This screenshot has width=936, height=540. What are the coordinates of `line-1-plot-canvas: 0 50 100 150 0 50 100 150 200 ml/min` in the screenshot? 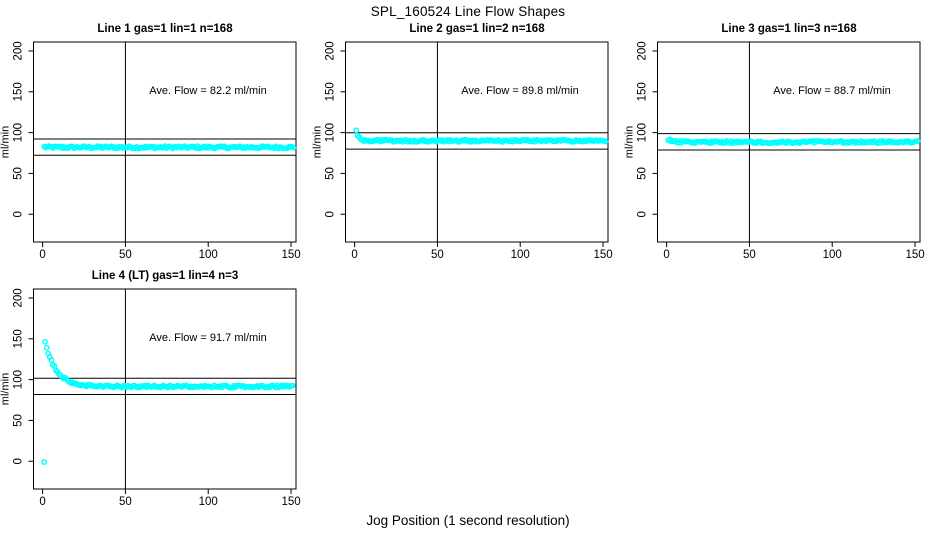 It's located at (150, 151).